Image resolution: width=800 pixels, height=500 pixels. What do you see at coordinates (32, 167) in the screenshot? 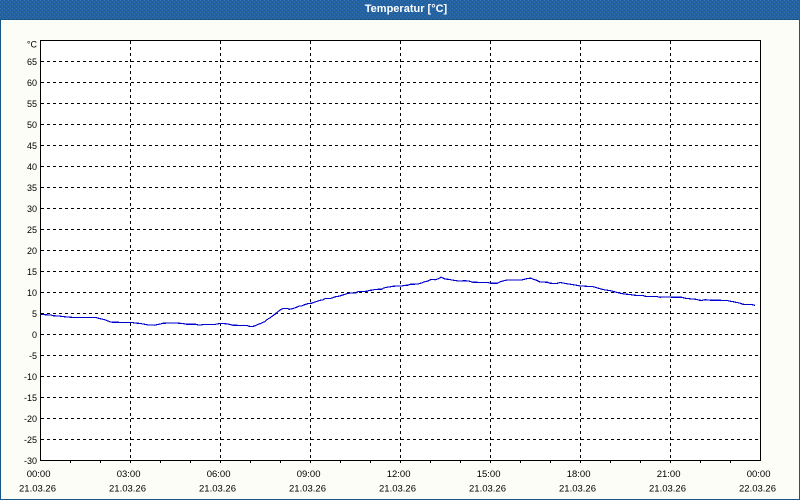
I see `svg-text: 40` at bounding box center [32, 167].